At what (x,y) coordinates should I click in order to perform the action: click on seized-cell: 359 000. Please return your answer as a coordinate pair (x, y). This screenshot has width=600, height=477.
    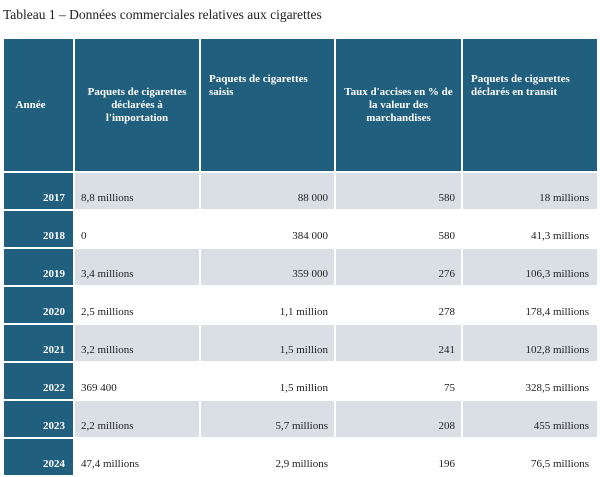
    Looking at the image, I should click on (268, 267).